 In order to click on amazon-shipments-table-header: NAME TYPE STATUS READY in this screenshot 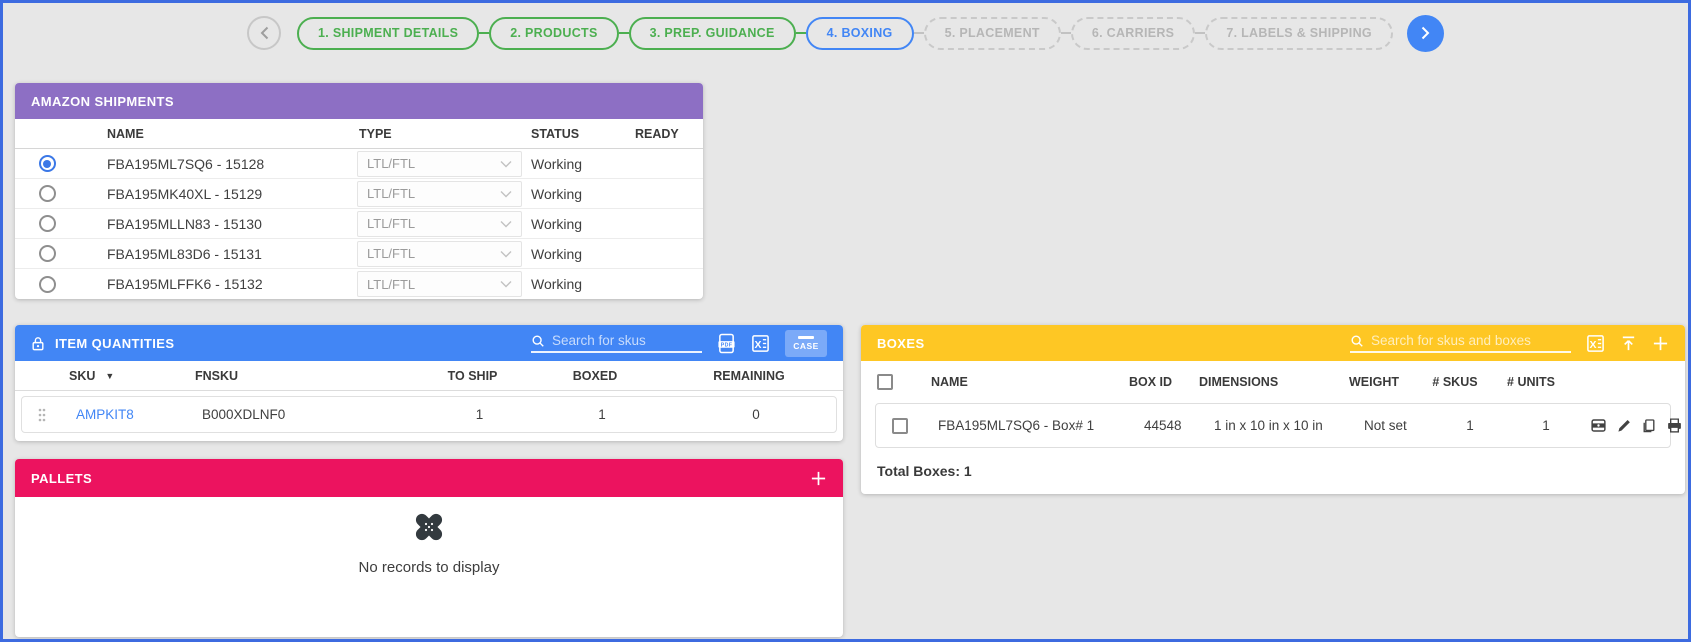, I will do `click(359, 134)`.